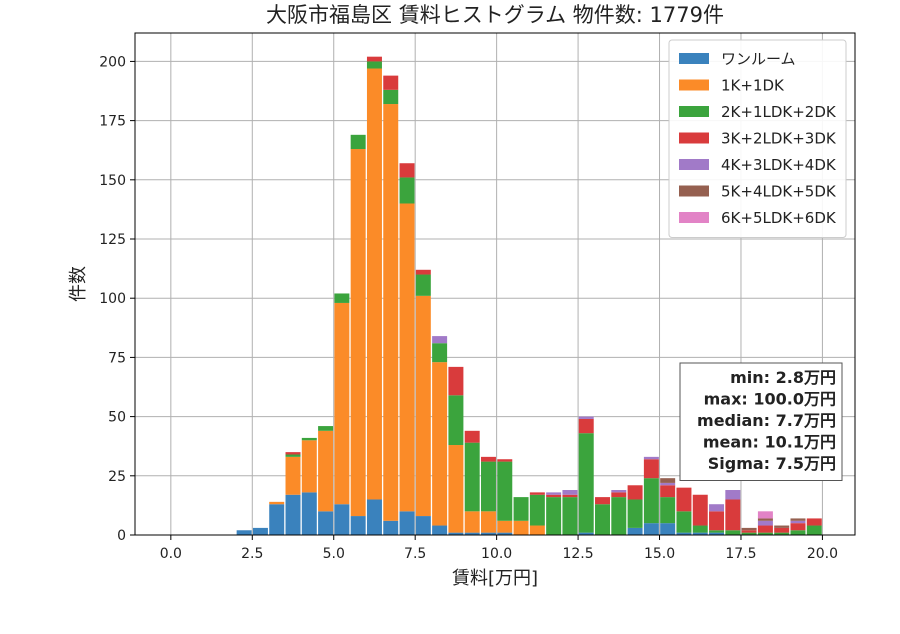 The height and width of the screenshot is (634, 900). What do you see at coordinates (117, 477) in the screenshot?
I see `y-tick-label: 25` at bounding box center [117, 477].